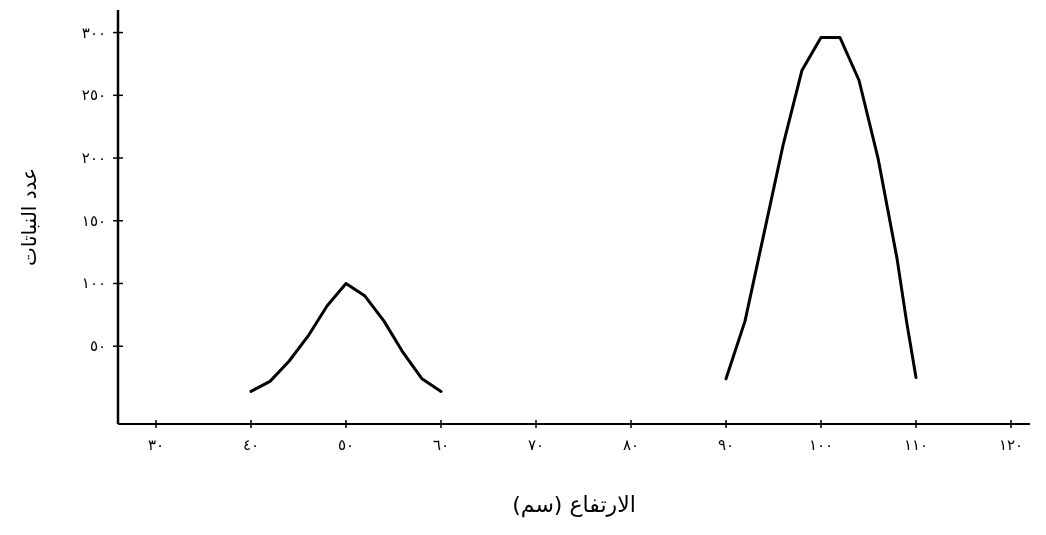 The height and width of the screenshot is (535, 1046). What do you see at coordinates (93, 220) in the screenshot?
I see `y-tick-label: ١٥٠` at bounding box center [93, 220].